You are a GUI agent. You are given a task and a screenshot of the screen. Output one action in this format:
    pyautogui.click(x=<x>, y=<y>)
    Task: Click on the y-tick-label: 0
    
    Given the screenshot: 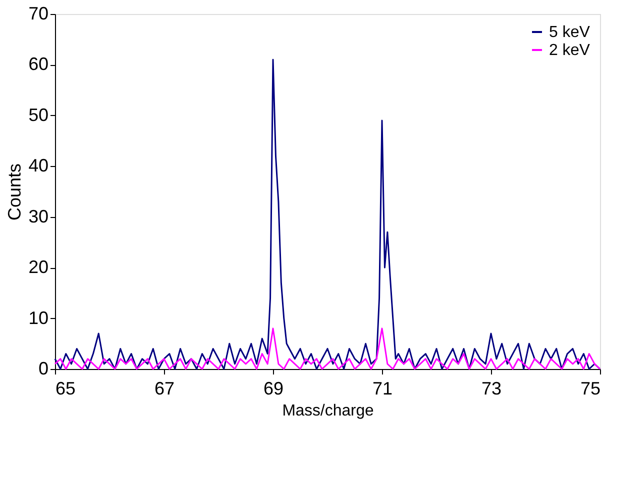 What is the action you would take?
    pyautogui.click(x=43, y=368)
    